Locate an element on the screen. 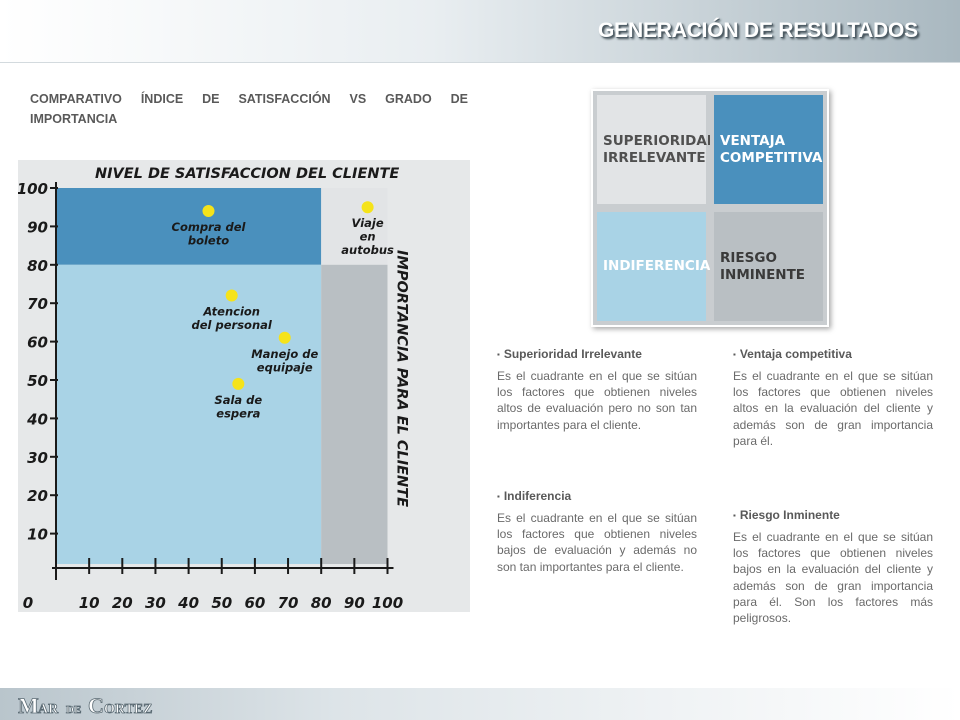 This screenshot has width=960, height=720. block-title-text: Ventaja competitiva is located at coordinates (795, 354).